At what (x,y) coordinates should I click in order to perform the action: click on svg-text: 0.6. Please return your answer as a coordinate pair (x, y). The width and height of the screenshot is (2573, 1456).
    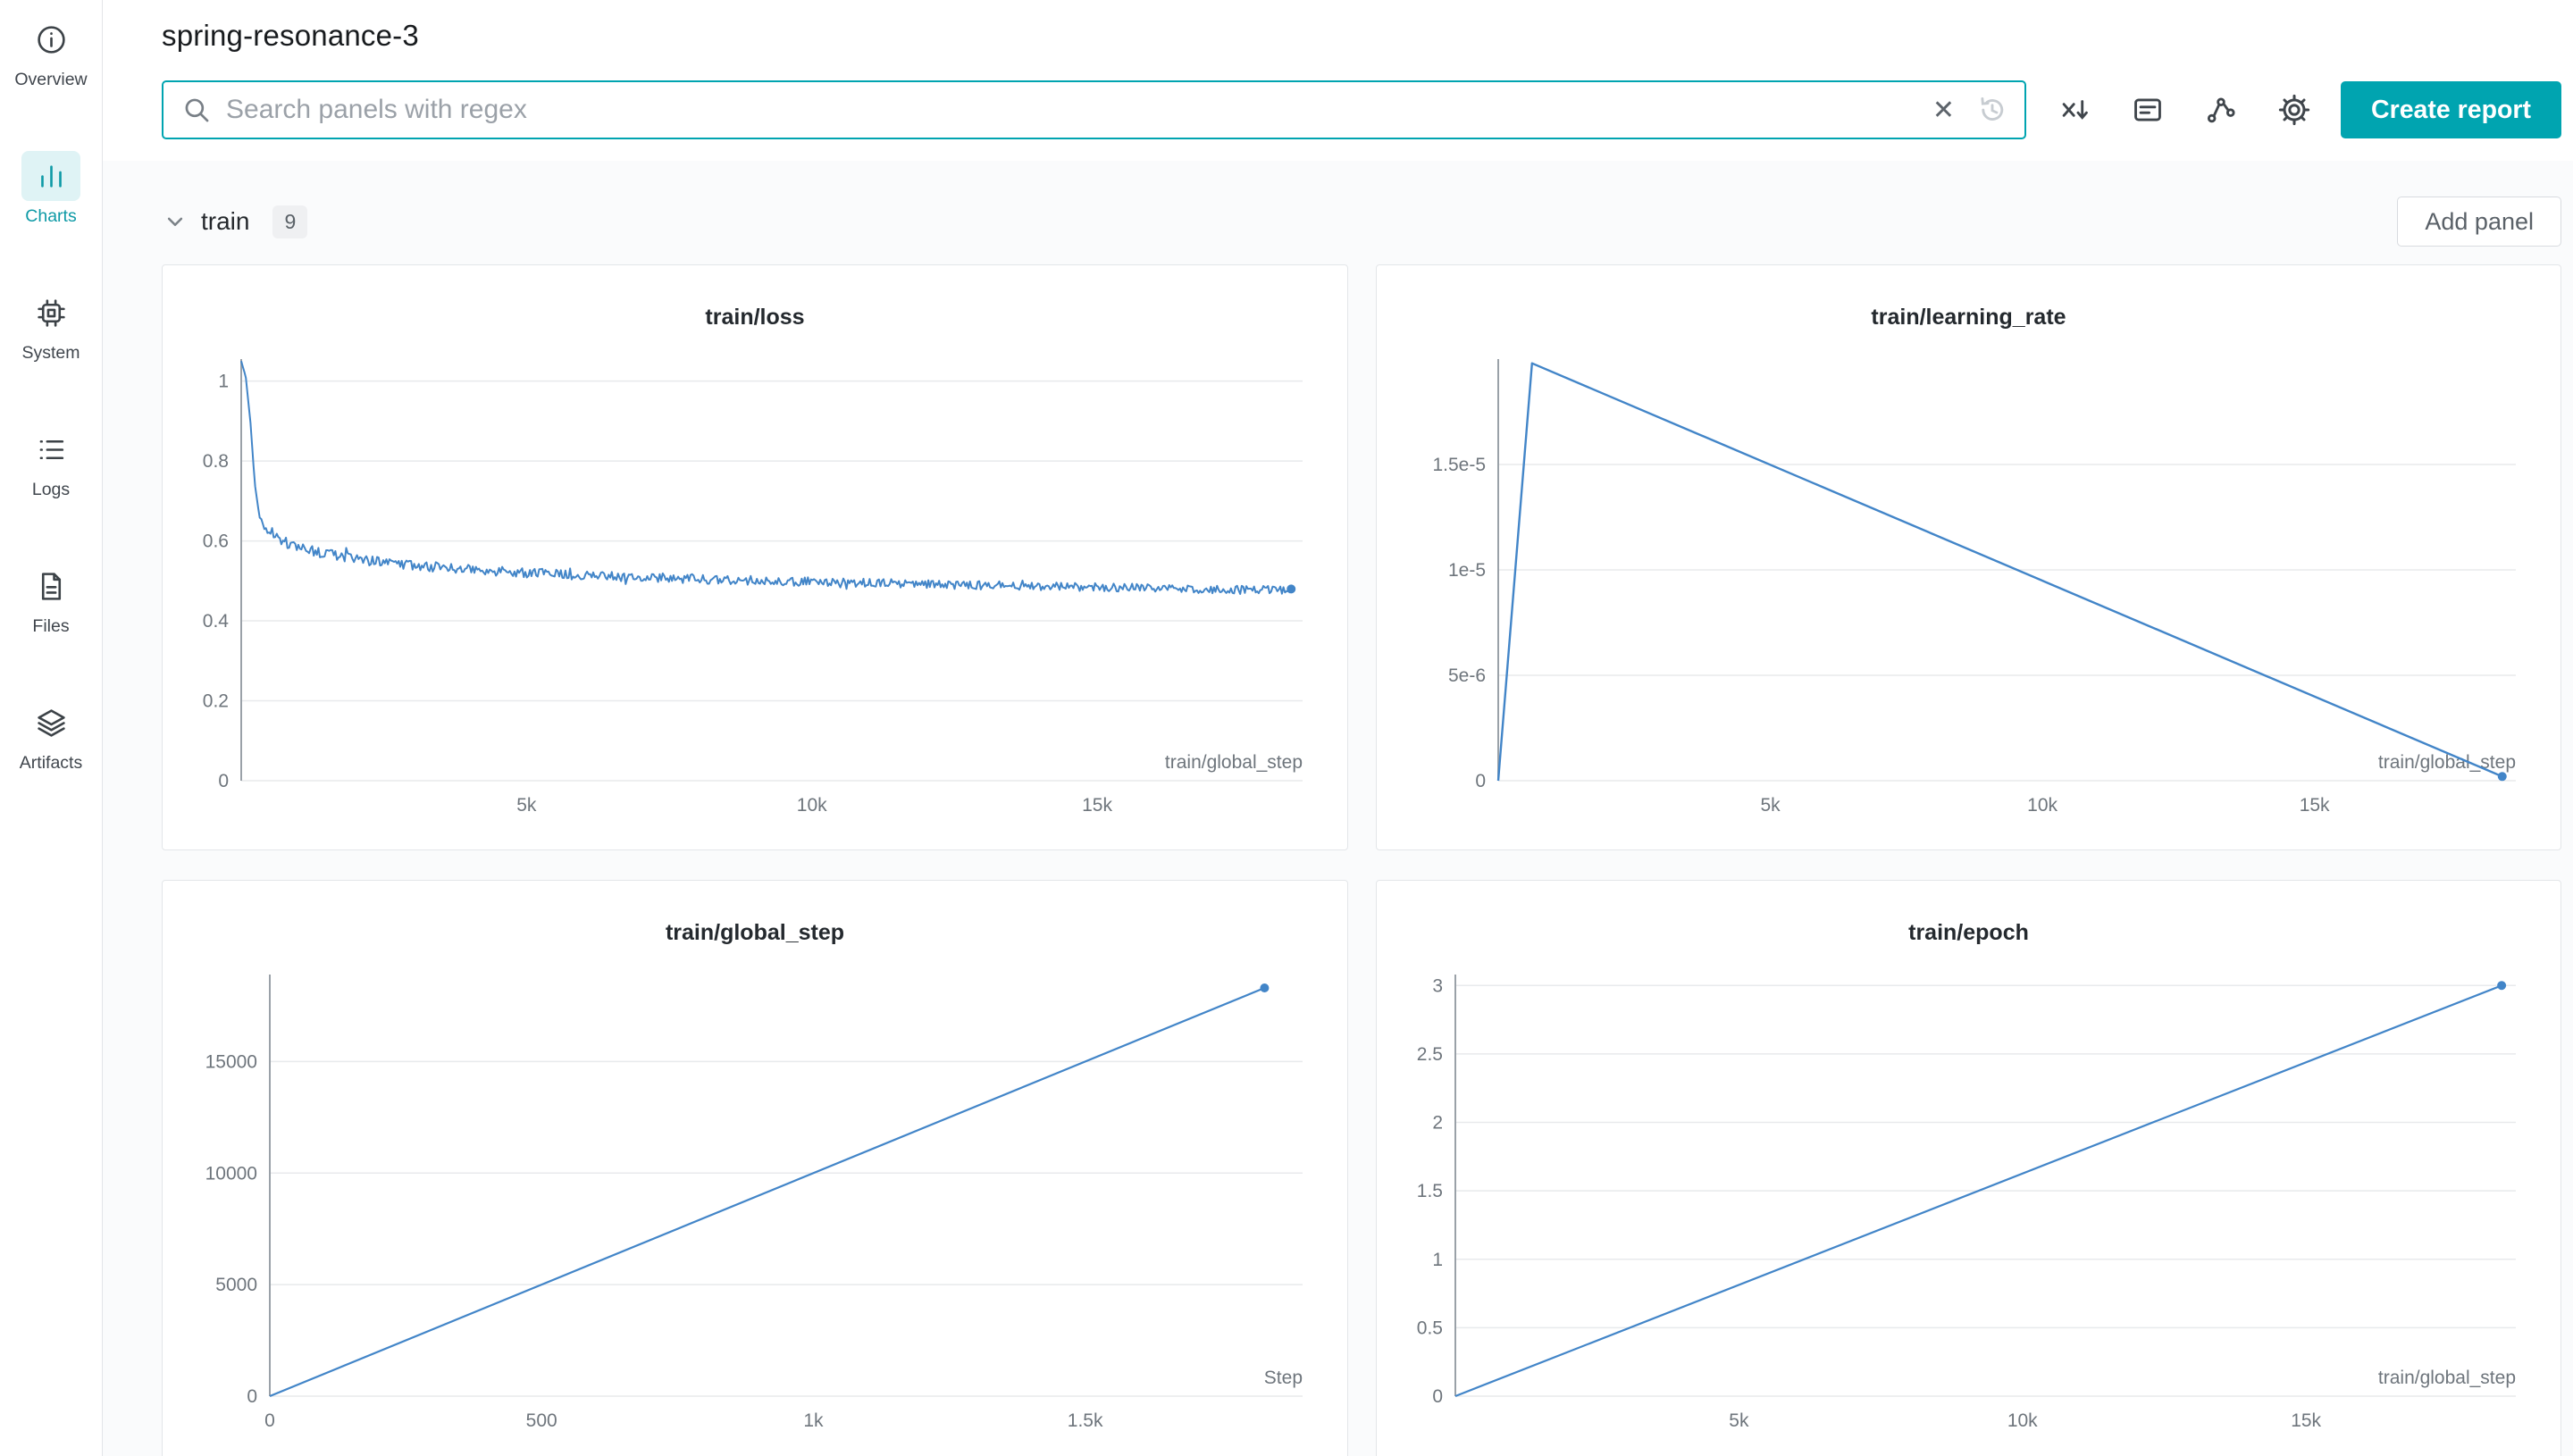
    Looking at the image, I should click on (216, 541).